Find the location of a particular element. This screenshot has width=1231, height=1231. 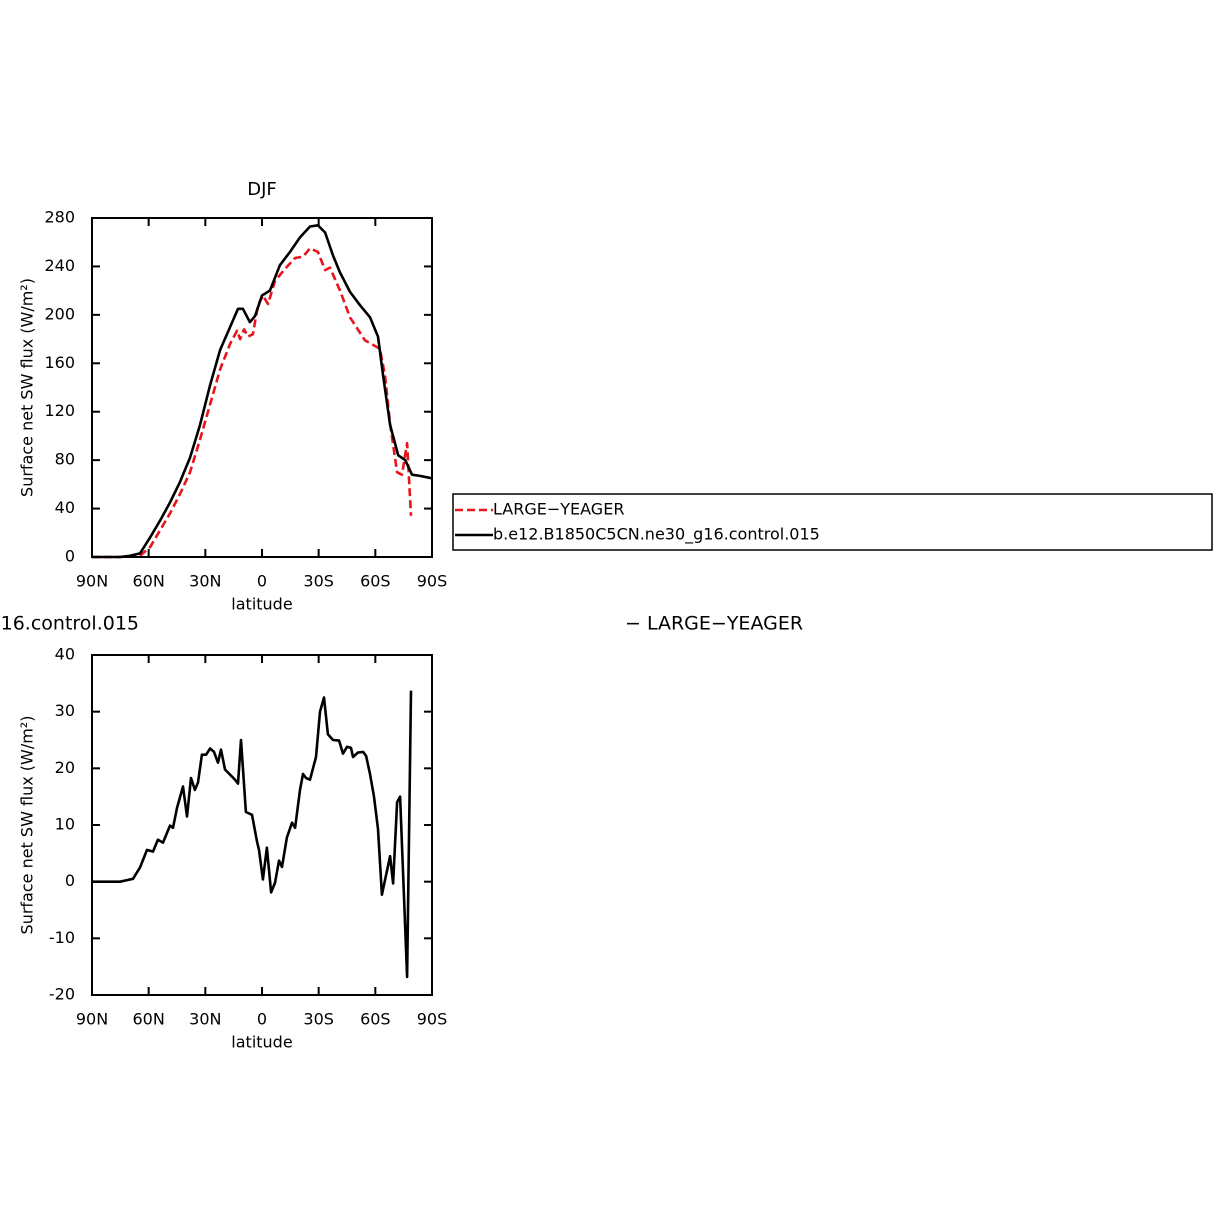

y-tick-label: 280 is located at coordinates (59, 217).